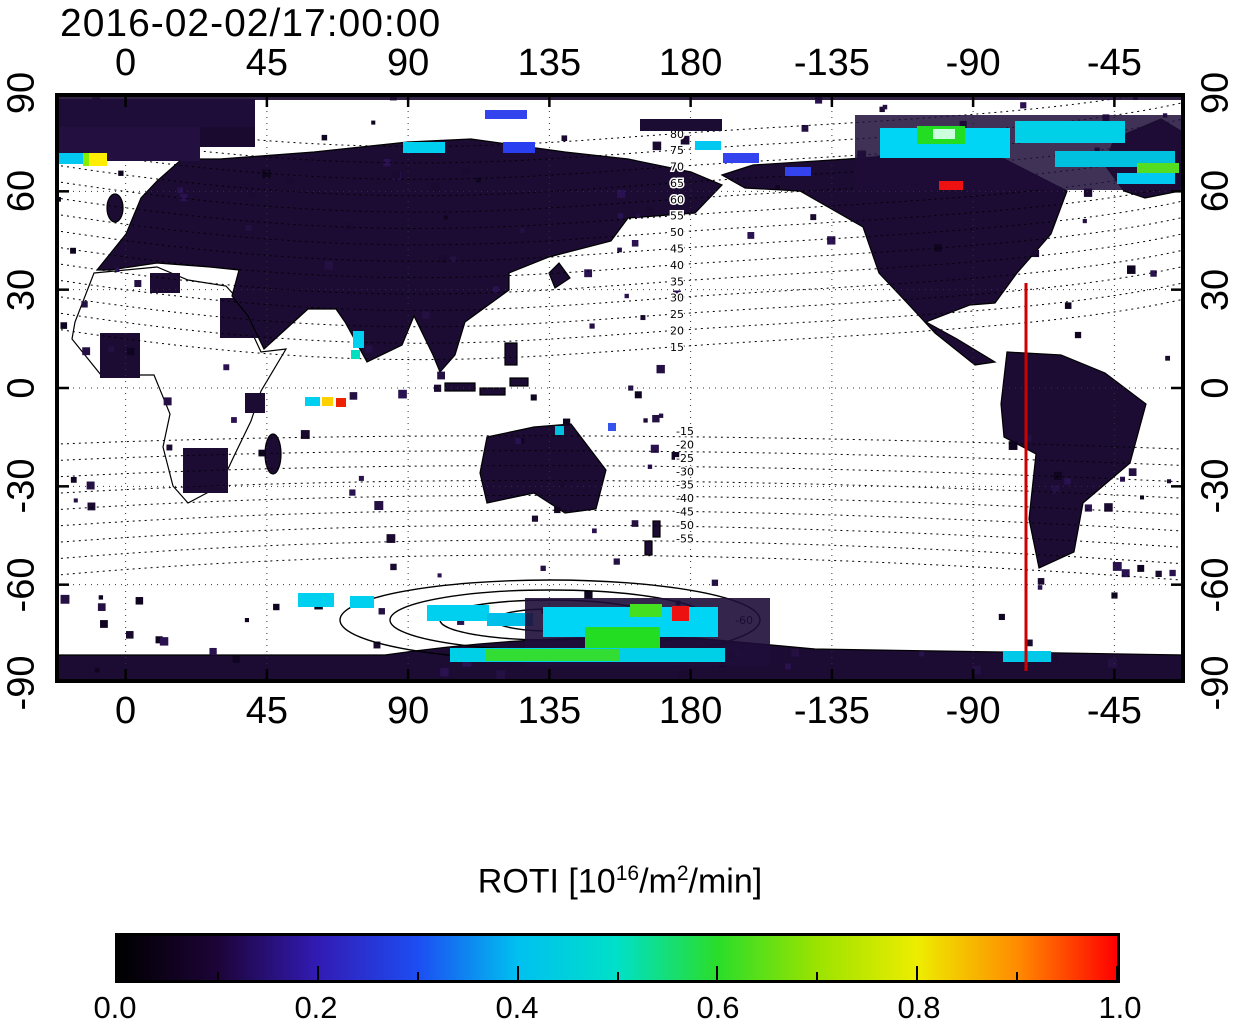 The width and height of the screenshot is (1240, 1026). What do you see at coordinates (677, 281) in the screenshot?
I see `maglat-contour-label: 35` at bounding box center [677, 281].